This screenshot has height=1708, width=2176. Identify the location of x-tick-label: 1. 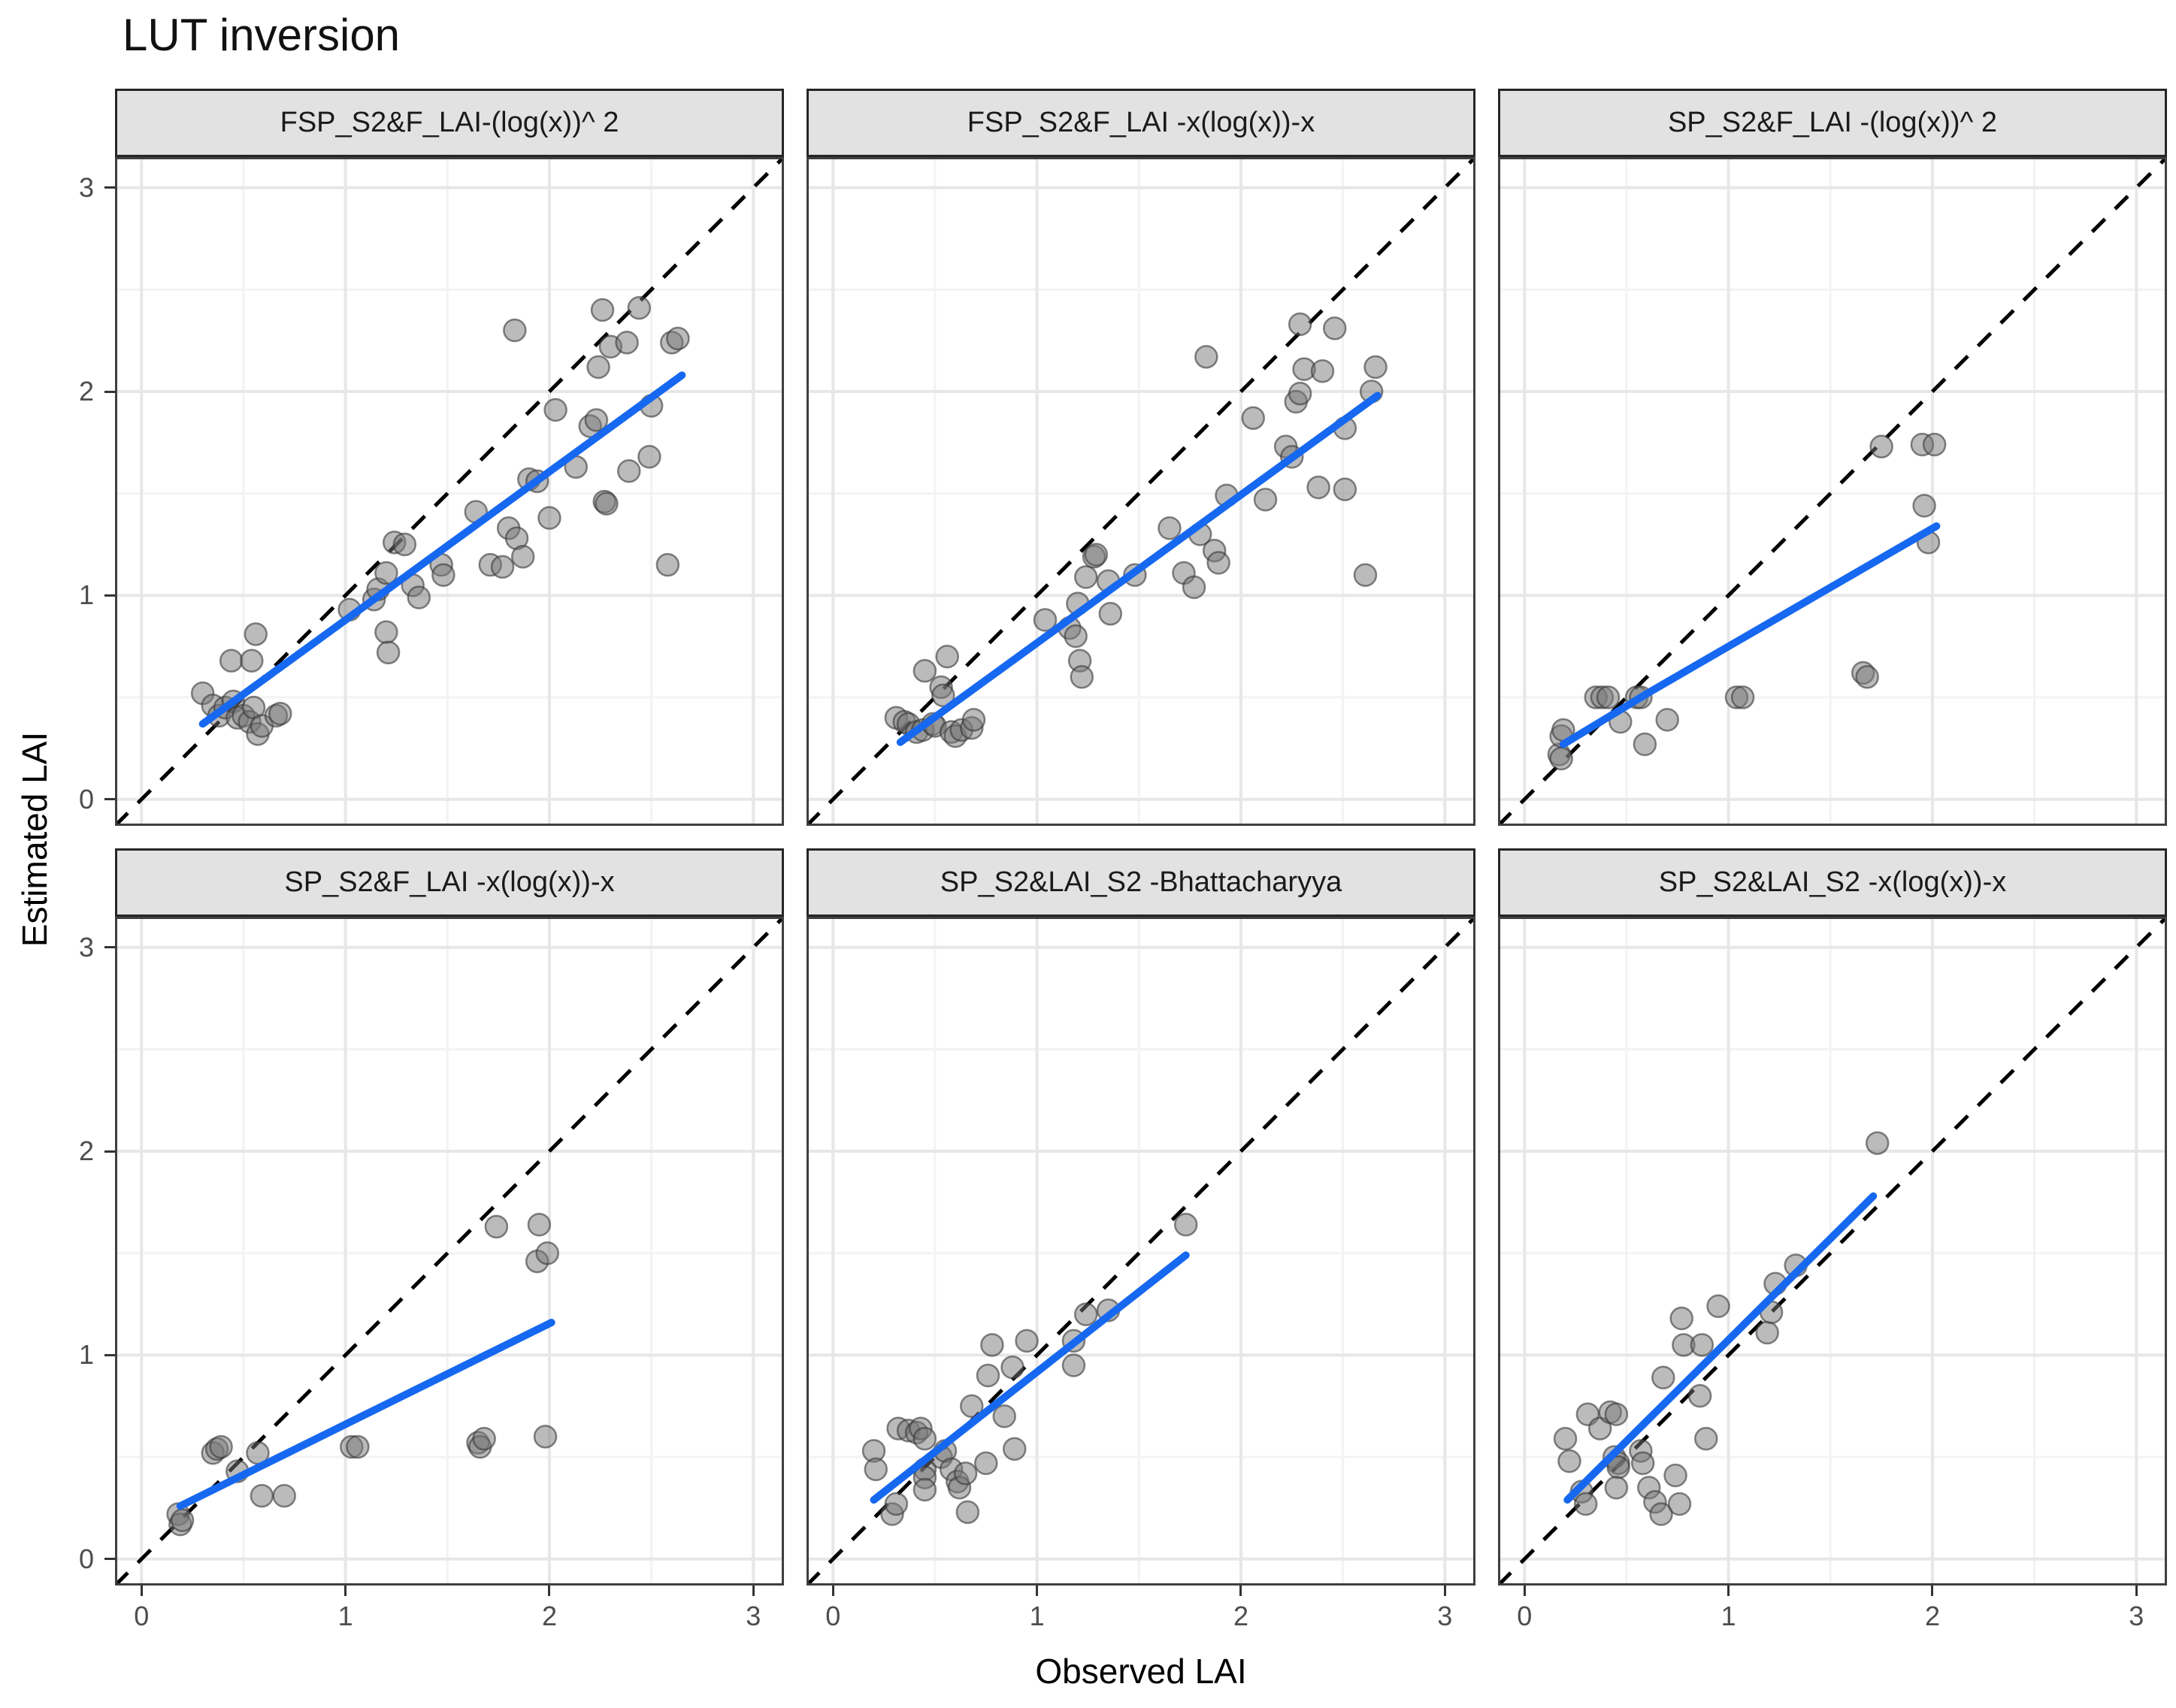
(345, 1616).